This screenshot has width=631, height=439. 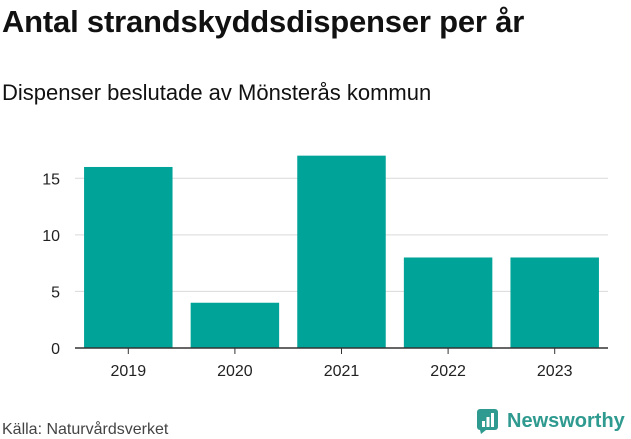 What do you see at coordinates (555, 371) in the screenshot?
I see `x-tick-label-2023: 2023` at bounding box center [555, 371].